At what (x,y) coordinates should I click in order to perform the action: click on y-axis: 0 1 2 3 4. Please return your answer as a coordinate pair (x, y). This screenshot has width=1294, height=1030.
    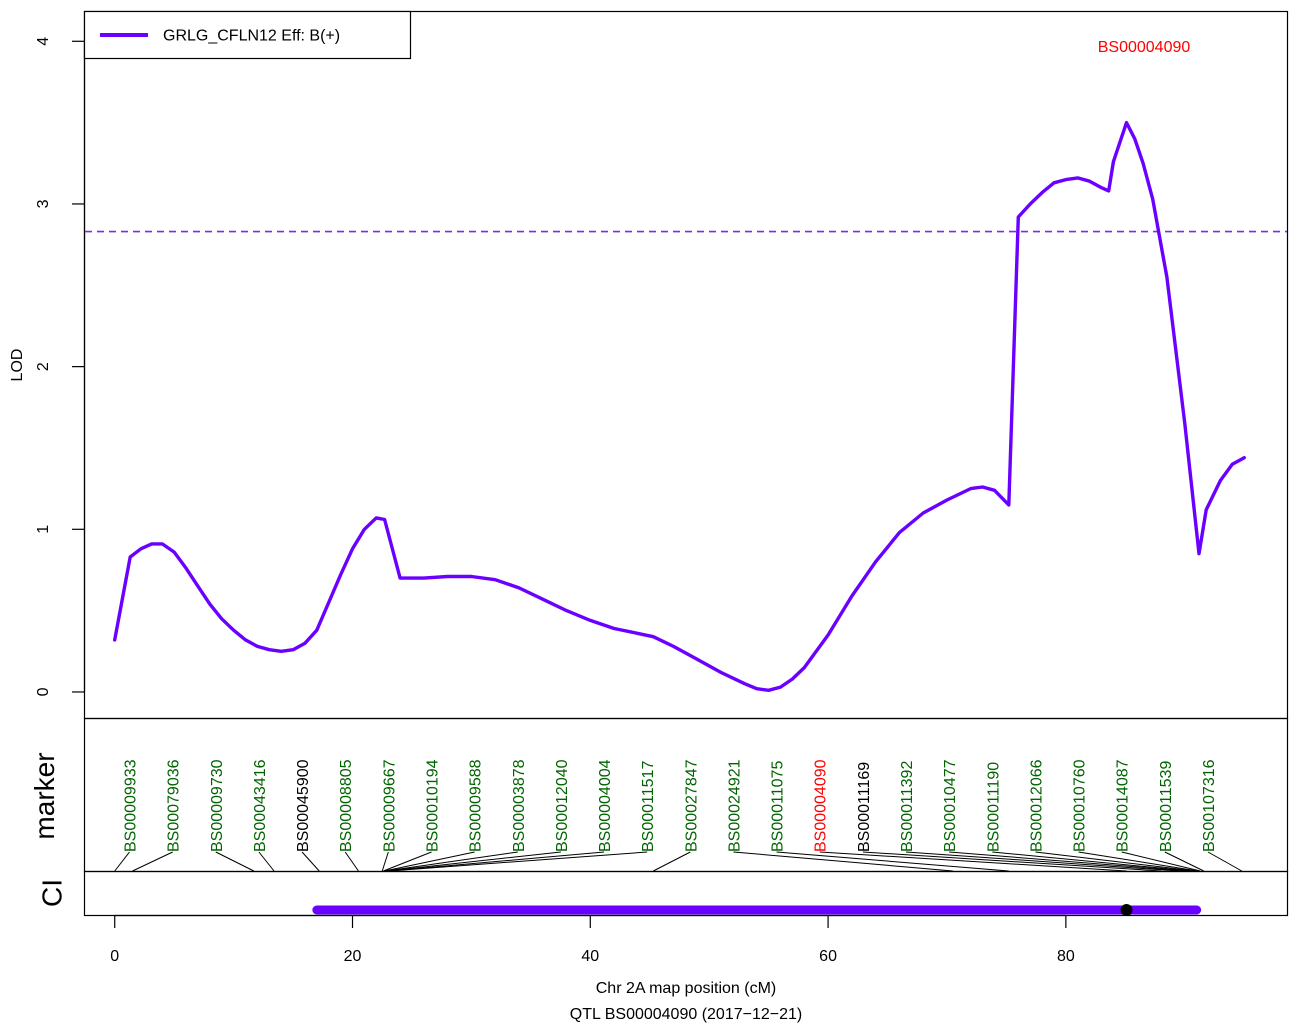
    Looking at the image, I should click on (60, 366).